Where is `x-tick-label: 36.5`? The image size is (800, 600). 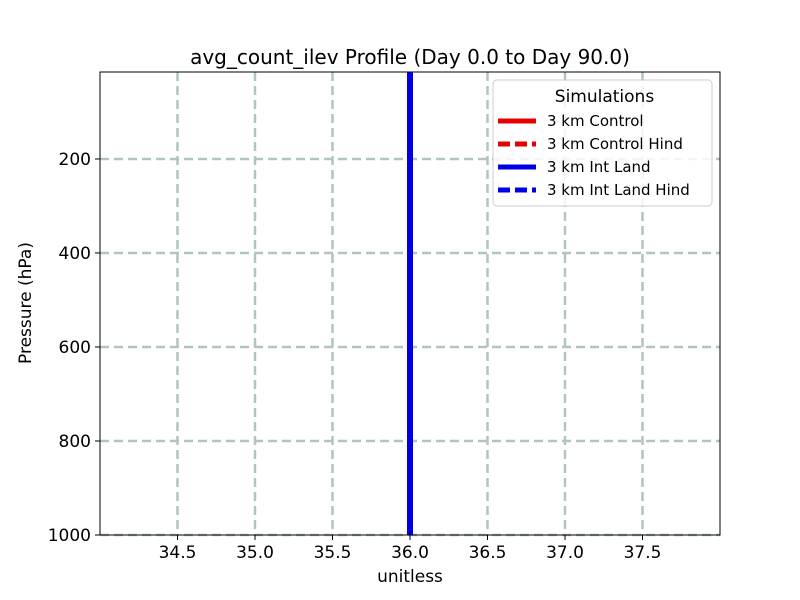 x-tick-label: 36.5 is located at coordinates (488, 553).